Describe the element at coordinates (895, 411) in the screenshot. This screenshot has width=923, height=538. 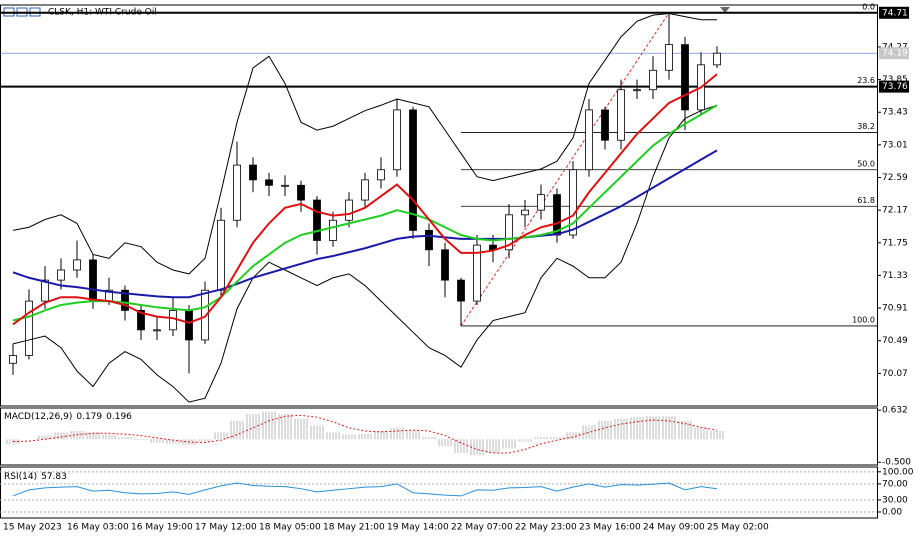
I see `y-tick-label: 0.632` at that location.